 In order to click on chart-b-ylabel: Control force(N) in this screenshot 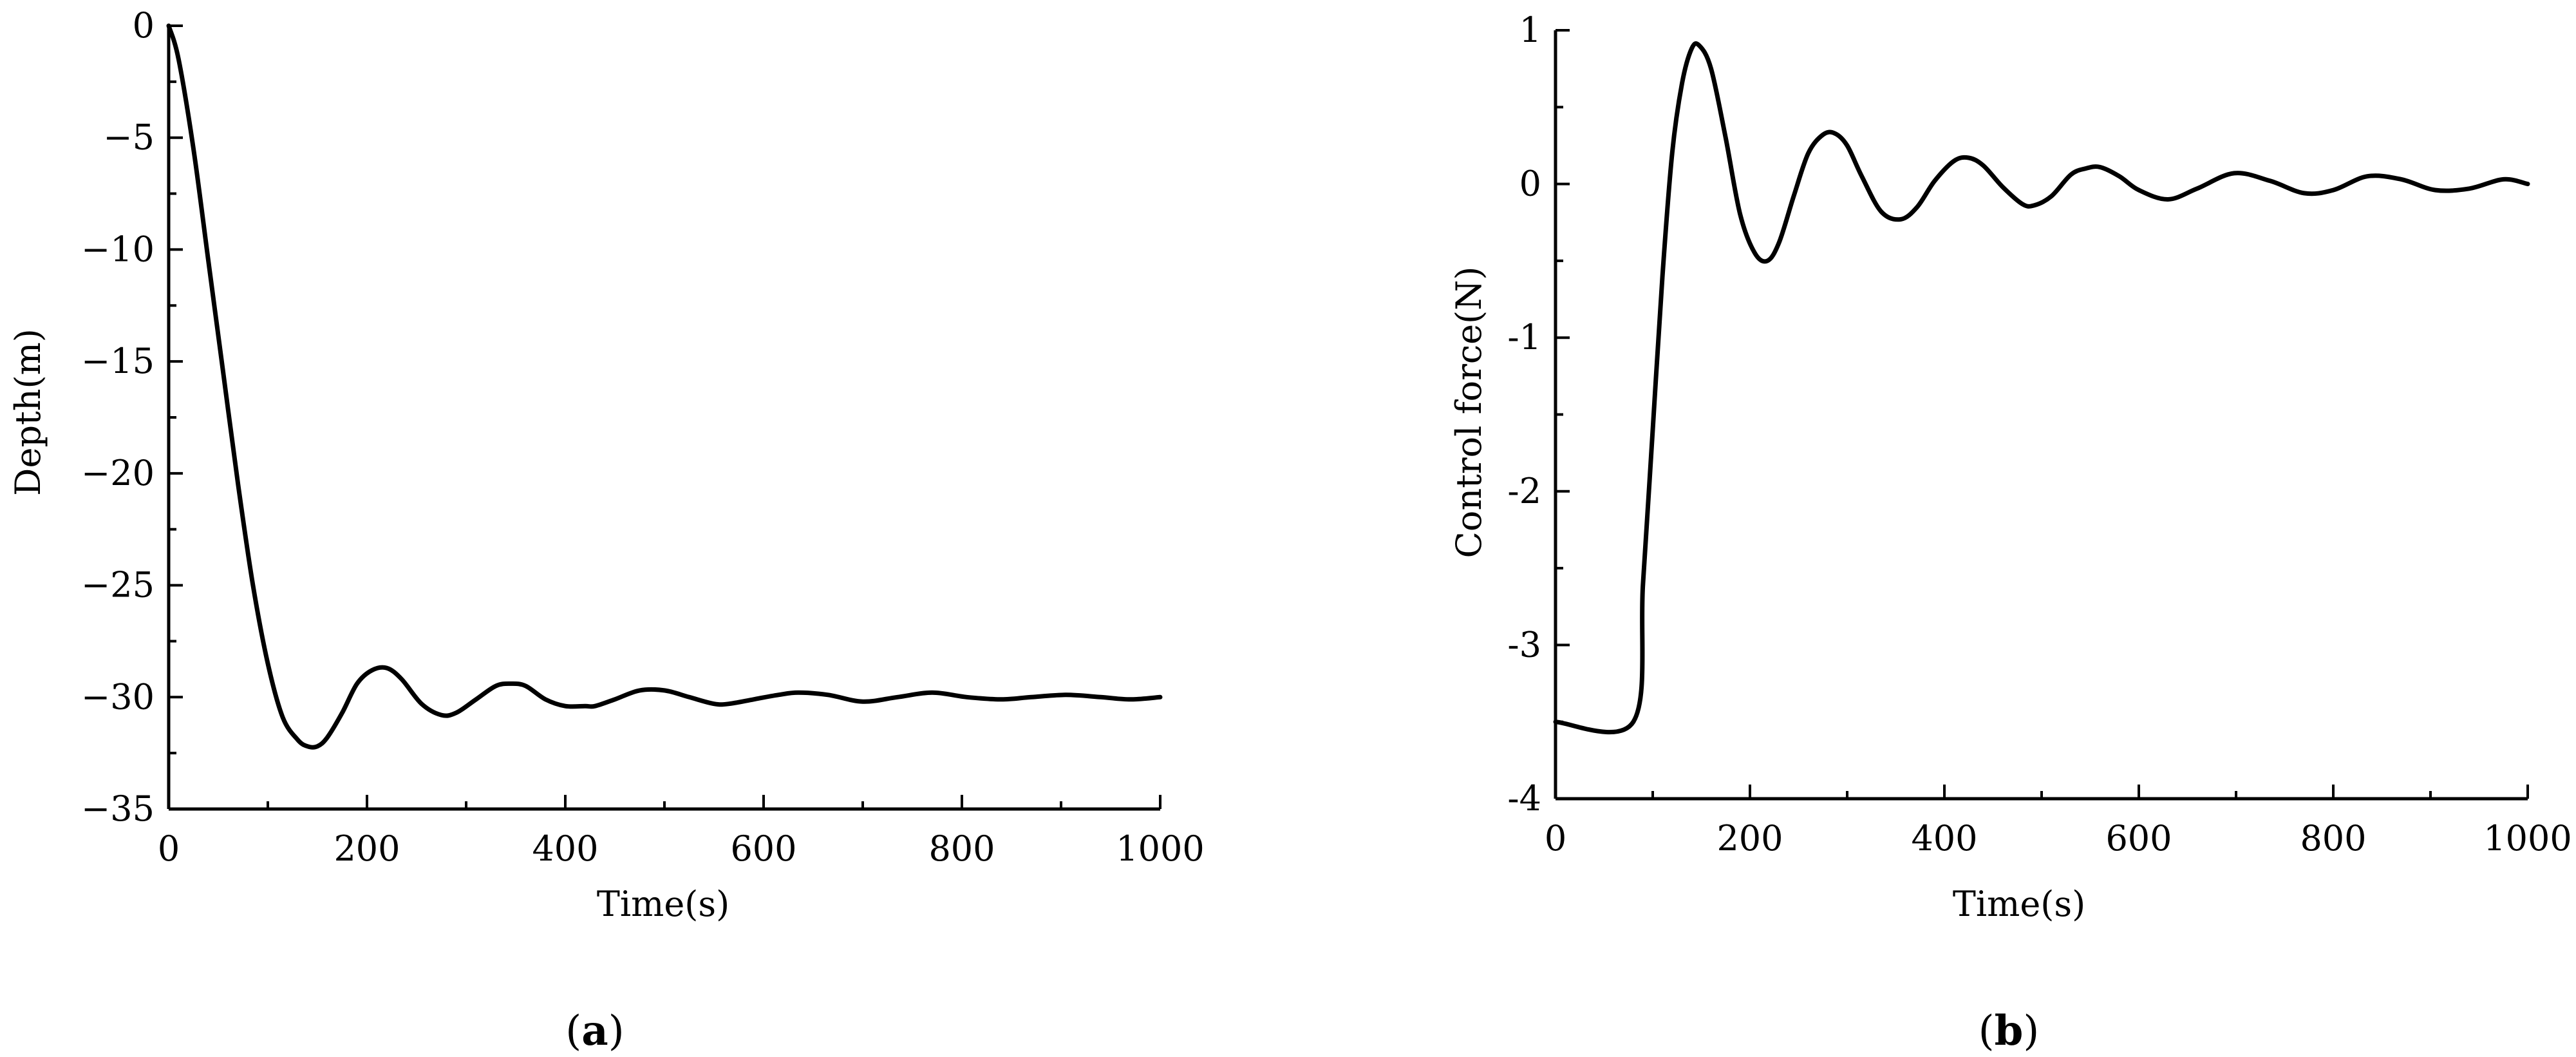, I will do `click(1469, 412)`.